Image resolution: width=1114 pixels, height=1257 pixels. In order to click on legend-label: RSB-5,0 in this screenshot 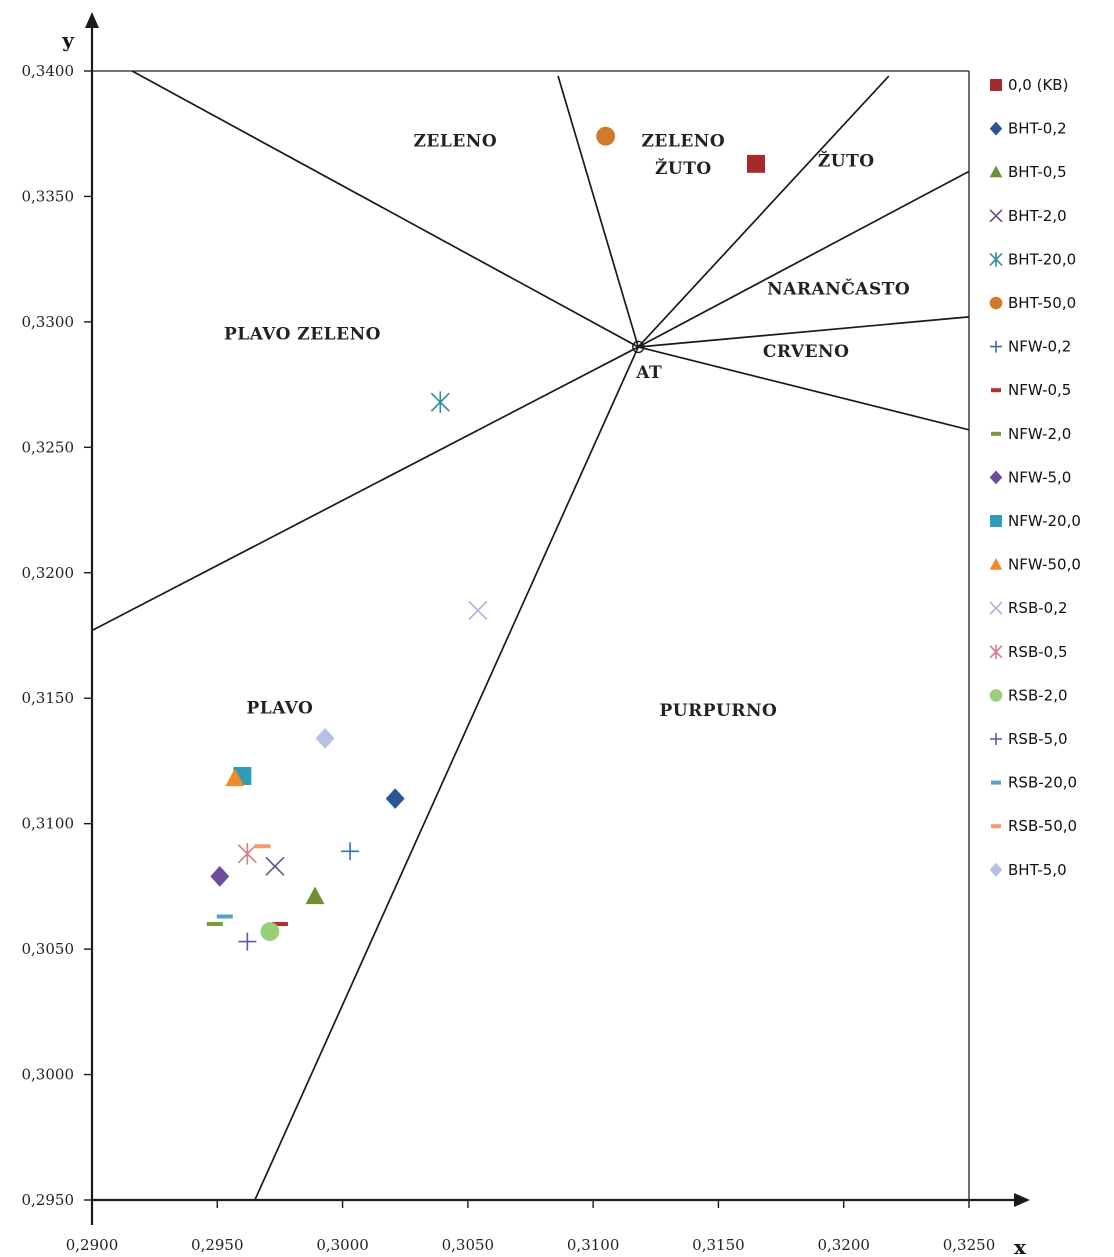, I will do `click(1038, 739)`.